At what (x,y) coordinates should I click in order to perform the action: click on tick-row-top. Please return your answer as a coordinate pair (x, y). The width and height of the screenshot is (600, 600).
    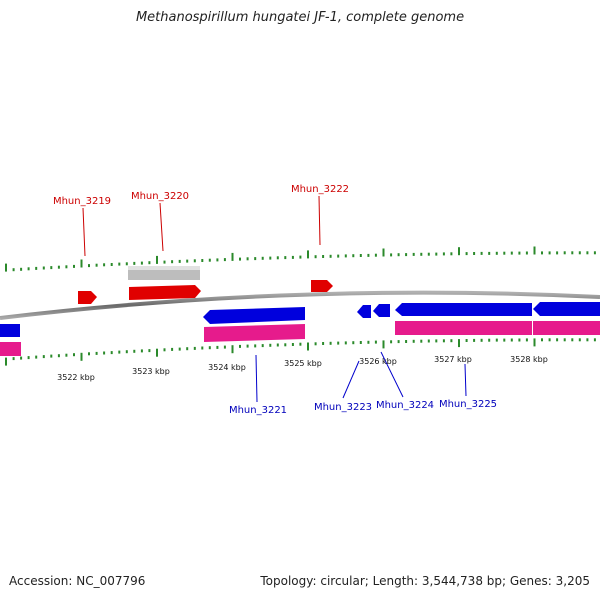
    Looking at the image, I should click on (300, 259).